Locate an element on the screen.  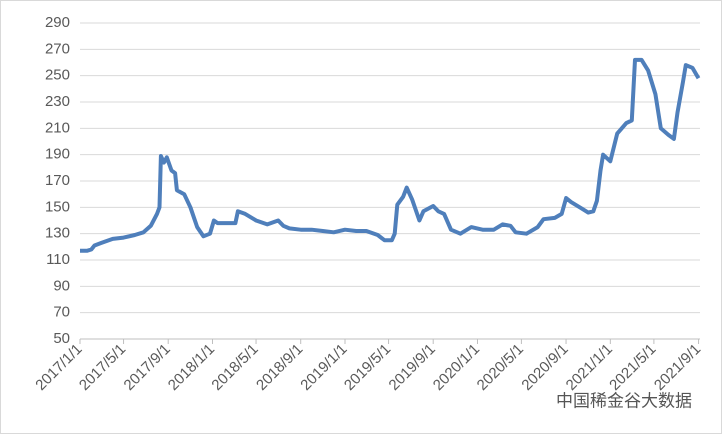
y-tick-label: 290 is located at coordinates (57, 22).